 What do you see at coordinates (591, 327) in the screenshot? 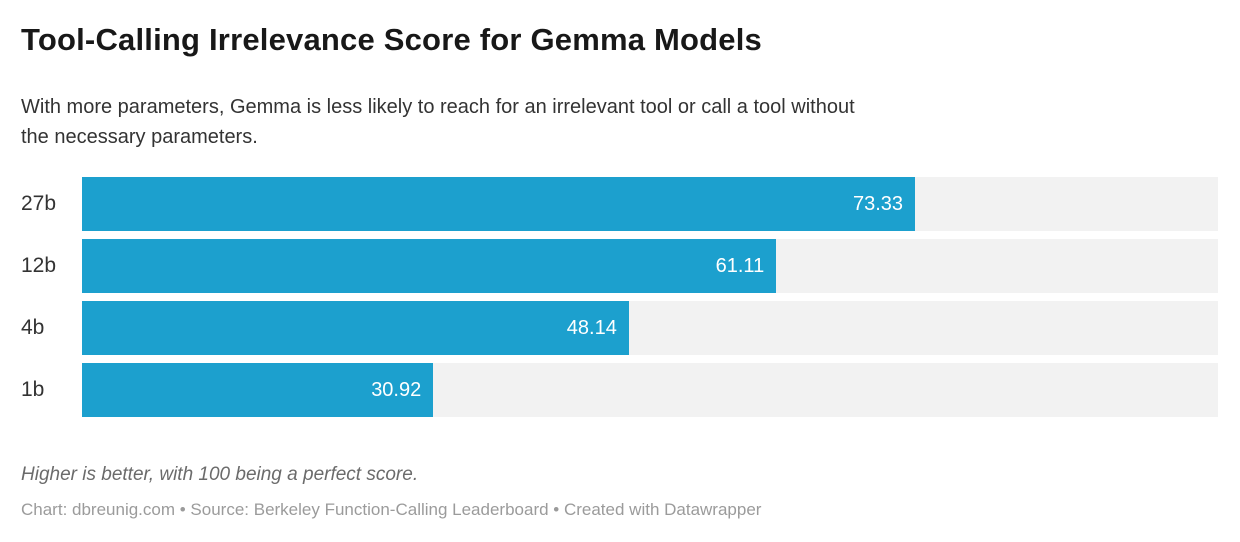
I see `value-label: 48.14` at bounding box center [591, 327].